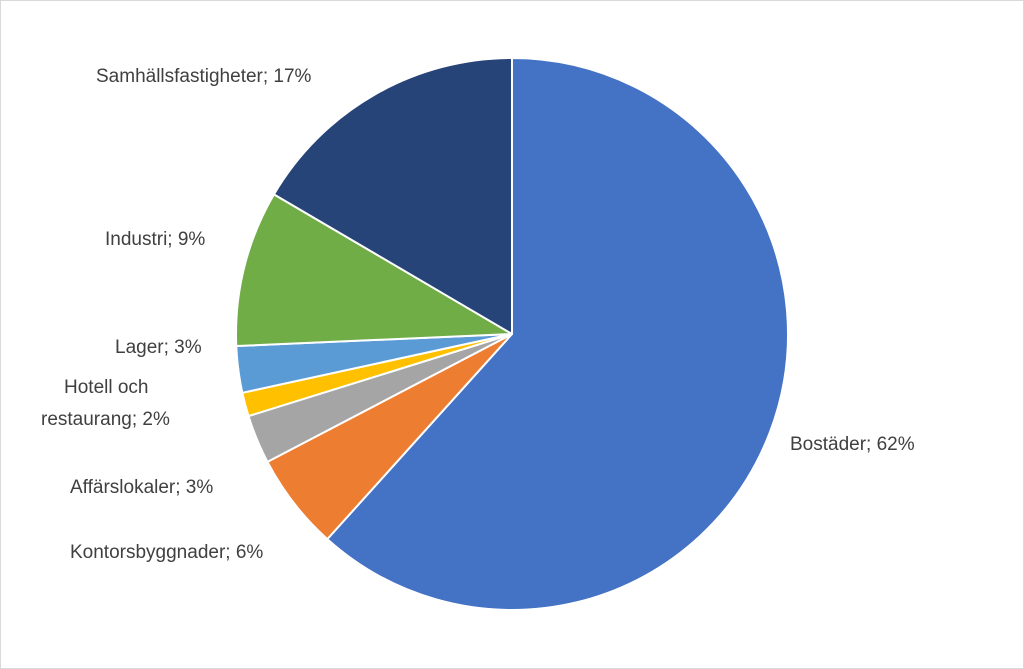 This screenshot has width=1024, height=669. What do you see at coordinates (204, 76) in the screenshot?
I see `label-samhallsfastigheter: Samhällsfastigheter; 17%` at bounding box center [204, 76].